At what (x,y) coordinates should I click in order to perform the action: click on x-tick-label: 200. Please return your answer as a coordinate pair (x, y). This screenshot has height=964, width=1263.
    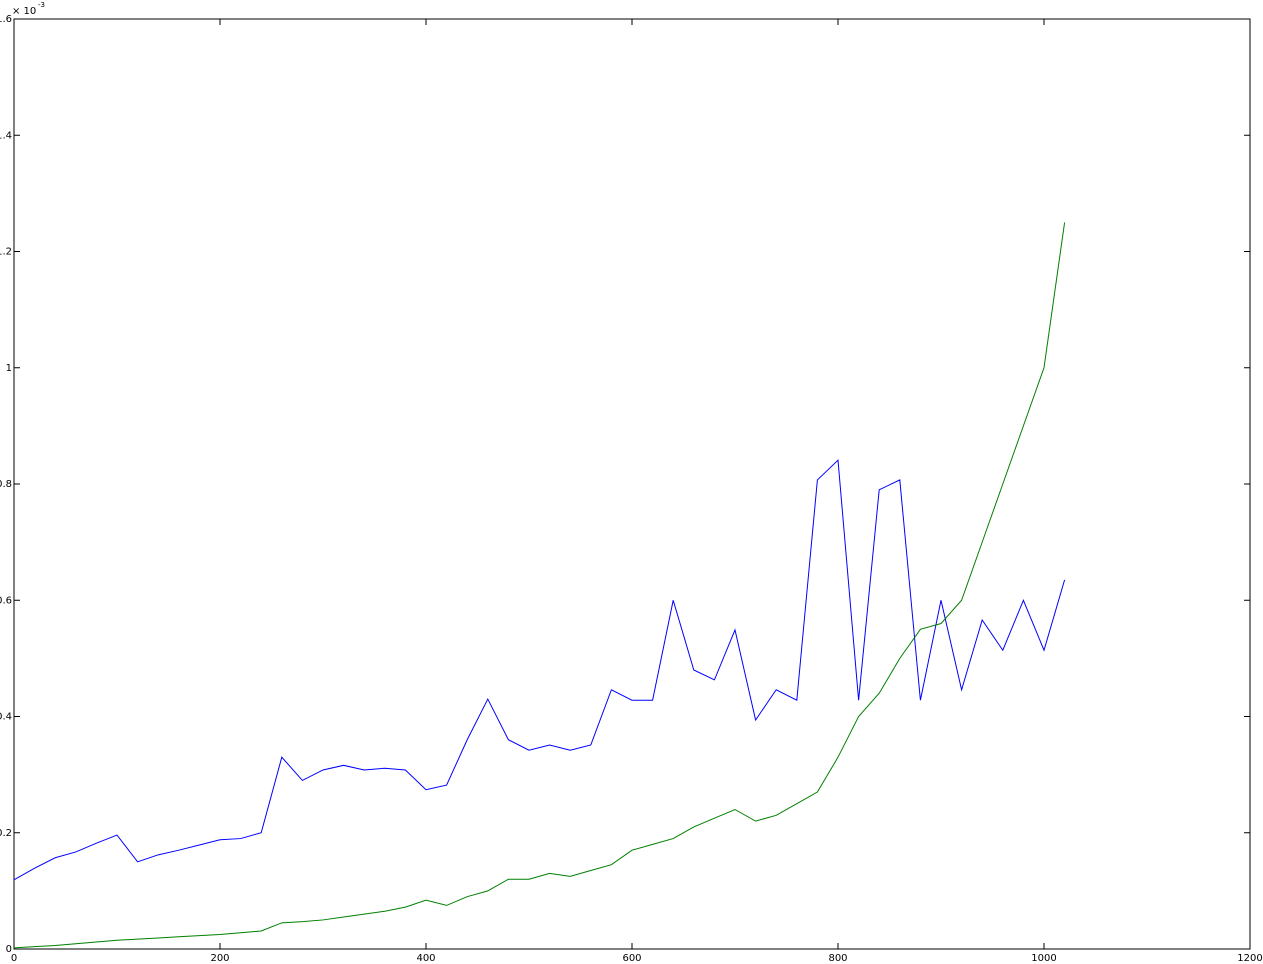
    Looking at the image, I should click on (219, 958).